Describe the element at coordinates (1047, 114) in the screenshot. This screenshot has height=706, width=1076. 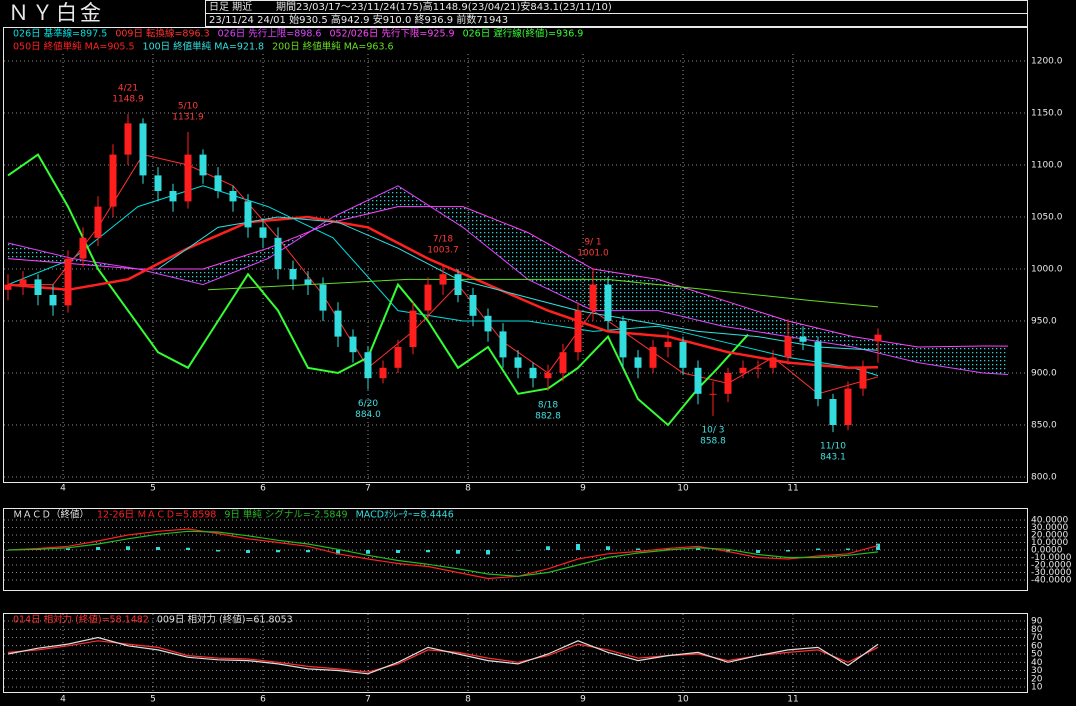
I see `y-tick-label: 1150.0` at that location.